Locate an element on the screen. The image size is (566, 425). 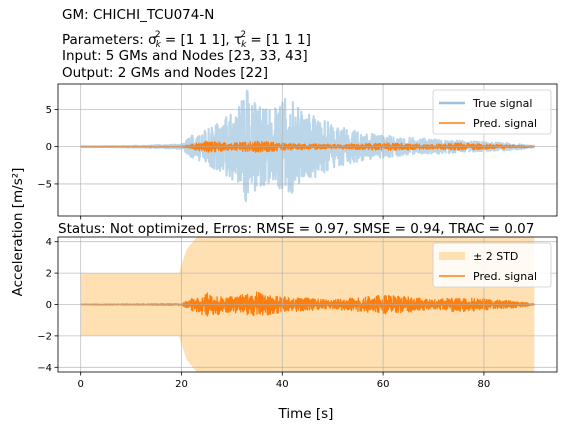
x-tick-label: 80 is located at coordinates (484, 384).